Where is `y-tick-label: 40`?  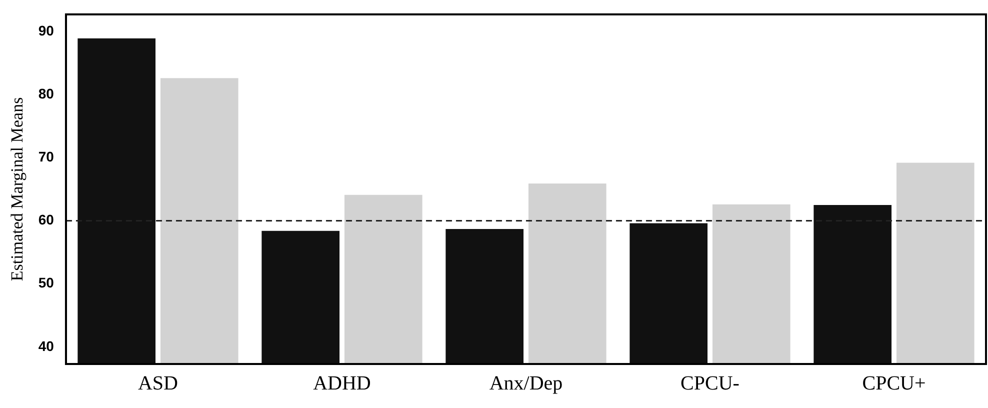
y-tick-label: 40 is located at coordinates (46, 346).